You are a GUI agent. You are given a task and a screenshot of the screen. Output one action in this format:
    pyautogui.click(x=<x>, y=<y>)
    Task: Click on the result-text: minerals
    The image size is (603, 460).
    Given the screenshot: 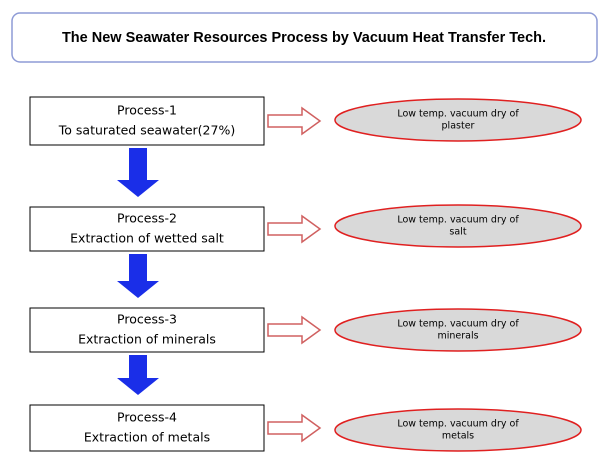 What is the action you would take?
    pyautogui.click(x=457, y=336)
    